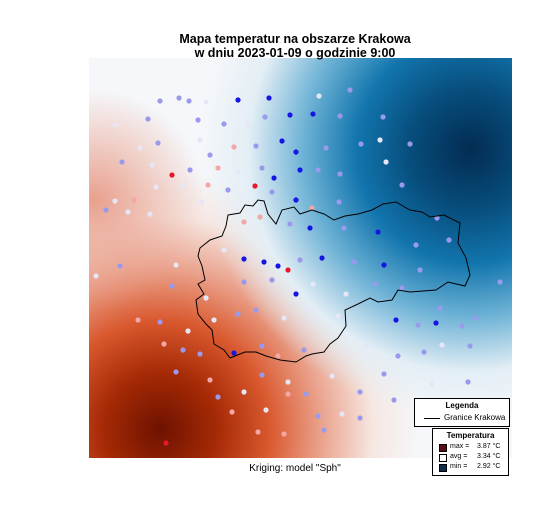  I want to click on avg-value: 3.34 °C, so click(489, 456).